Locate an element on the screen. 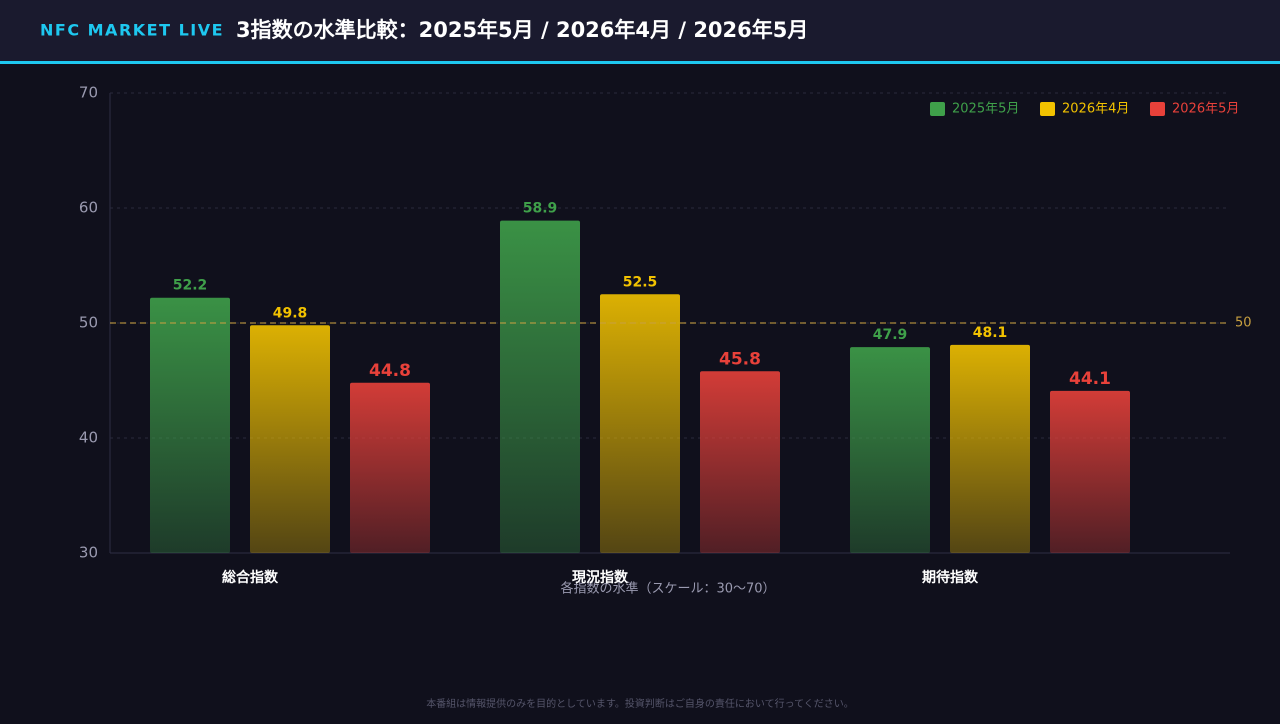  header-bar is located at coordinates (640, 31).